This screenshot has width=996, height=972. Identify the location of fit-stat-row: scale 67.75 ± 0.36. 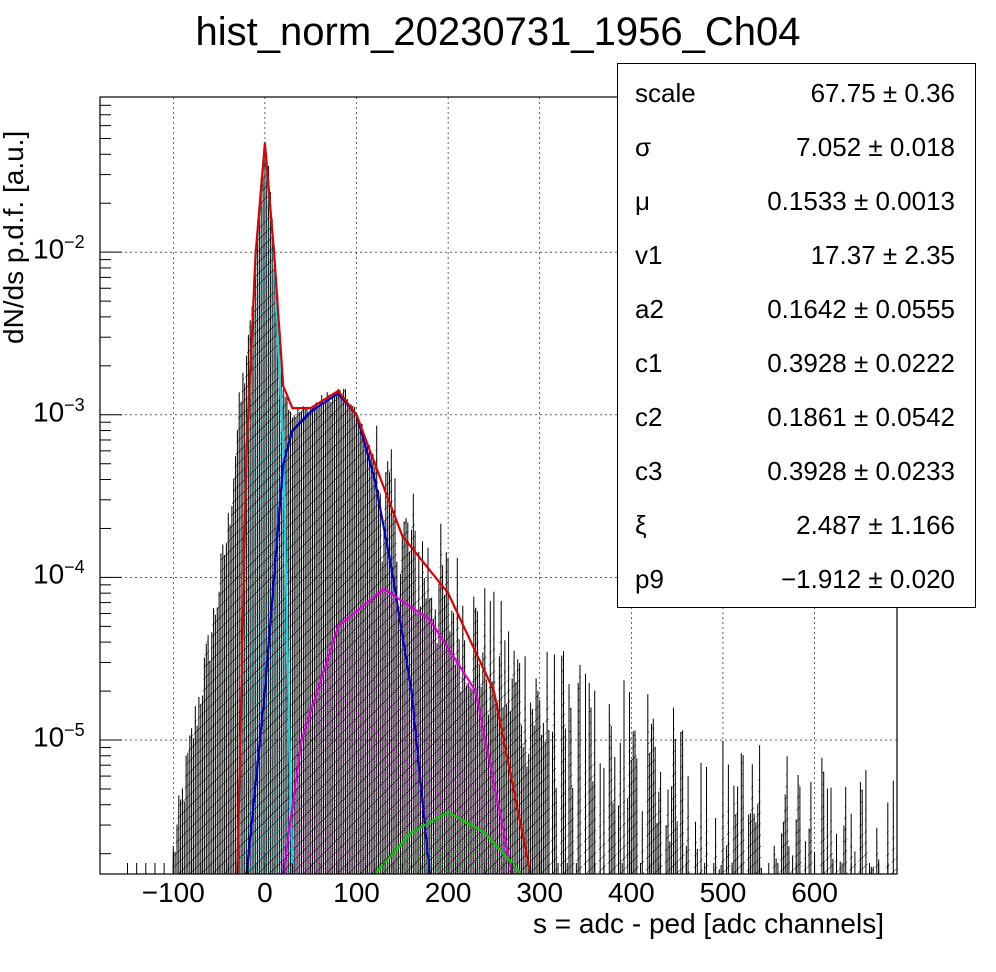
(796, 93).